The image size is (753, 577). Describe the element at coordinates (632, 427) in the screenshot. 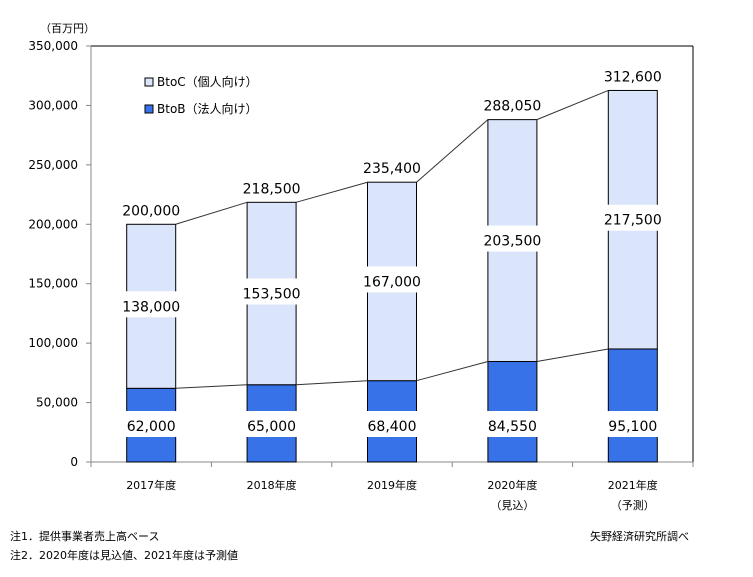

I see `data-label-btob: 95,100` at that location.